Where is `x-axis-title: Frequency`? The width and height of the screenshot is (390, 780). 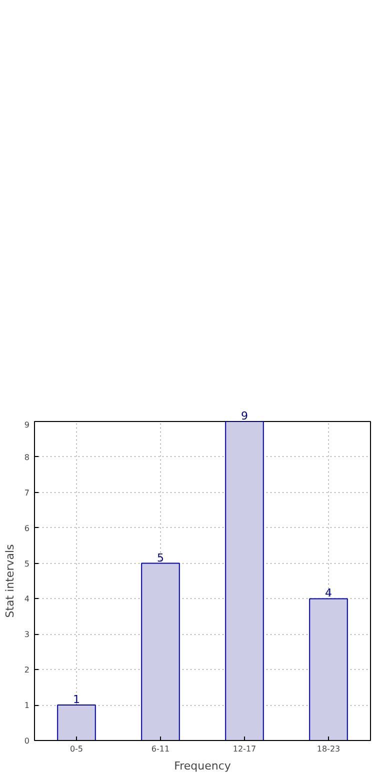 x-axis-title: Frequency is located at coordinates (203, 766).